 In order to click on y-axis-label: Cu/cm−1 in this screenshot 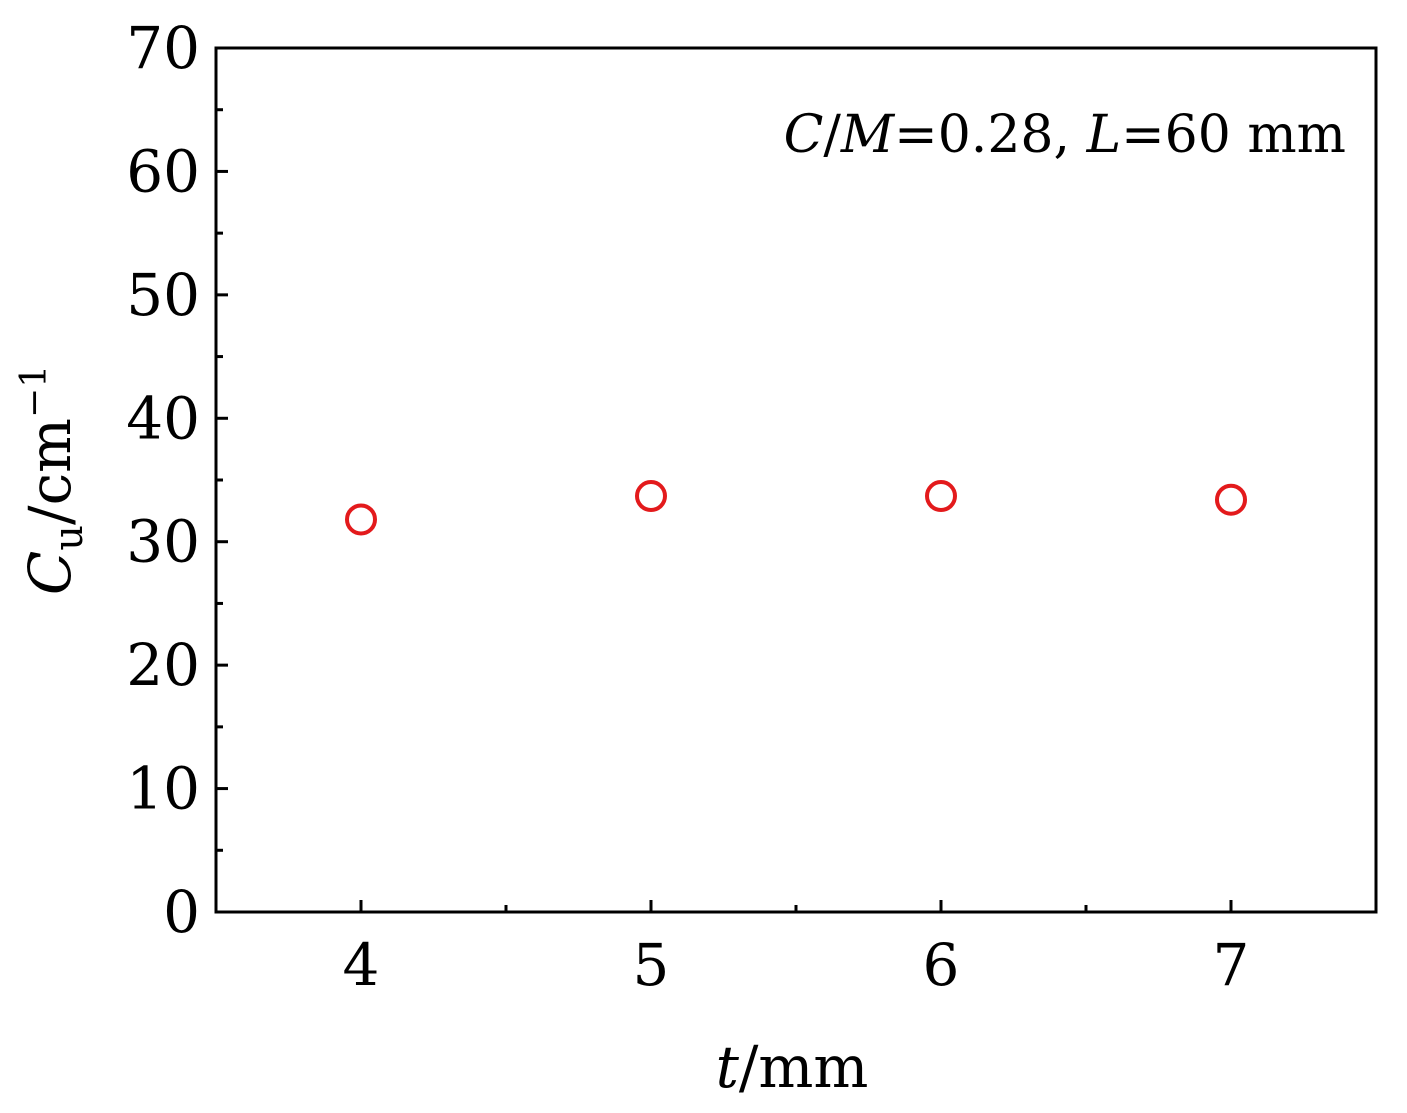, I will do `click(53, 480)`.